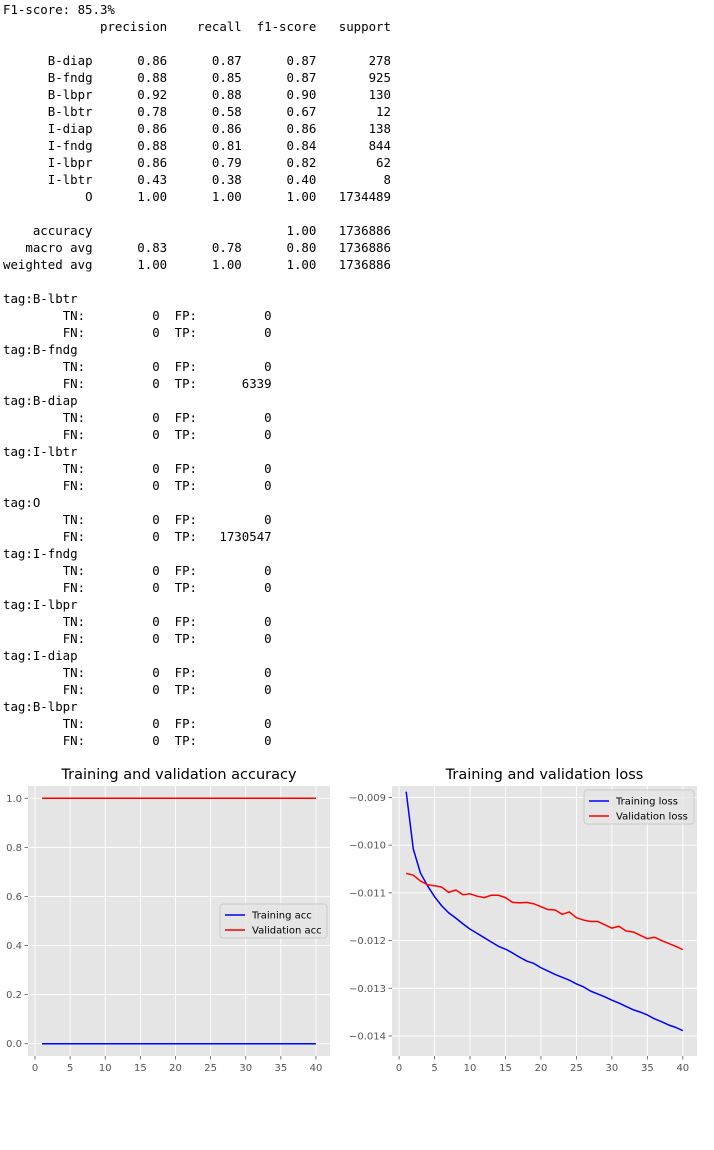 This screenshot has width=714, height=1150. I want to click on support-value: 130, so click(379, 94).